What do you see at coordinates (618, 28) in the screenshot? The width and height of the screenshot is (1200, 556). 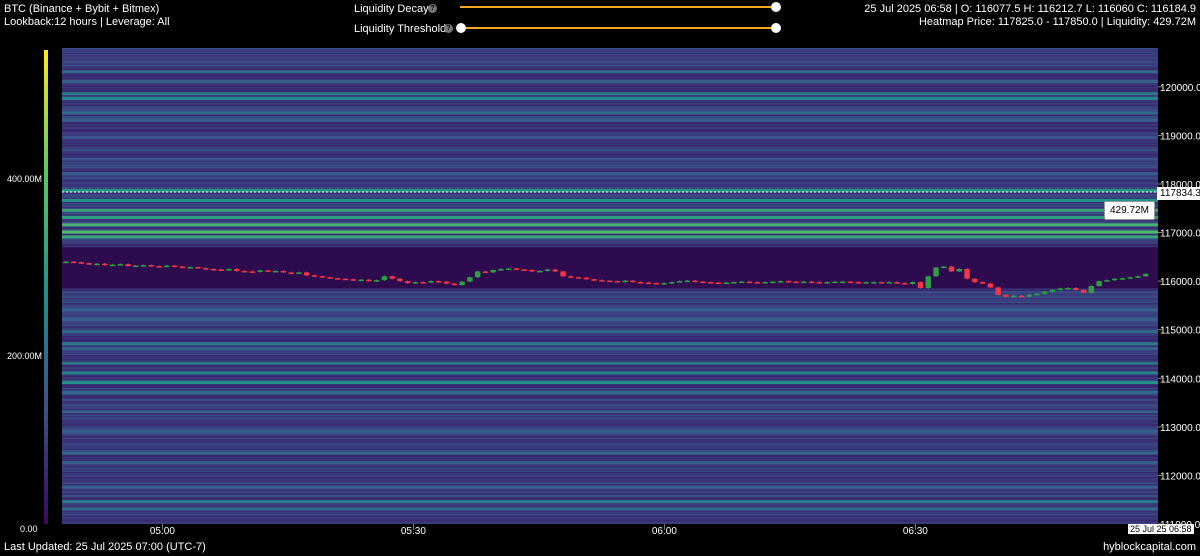 I see `liquidity-threshold-slider` at bounding box center [618, 28].